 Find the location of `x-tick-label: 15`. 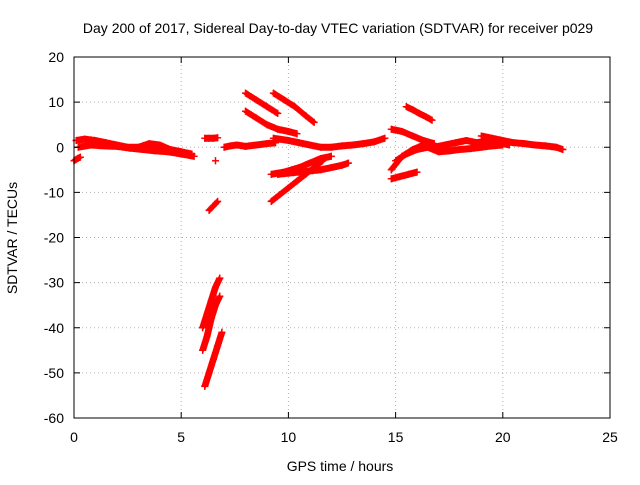

x-tick-label: 15 is located at coordinates (396, 437).